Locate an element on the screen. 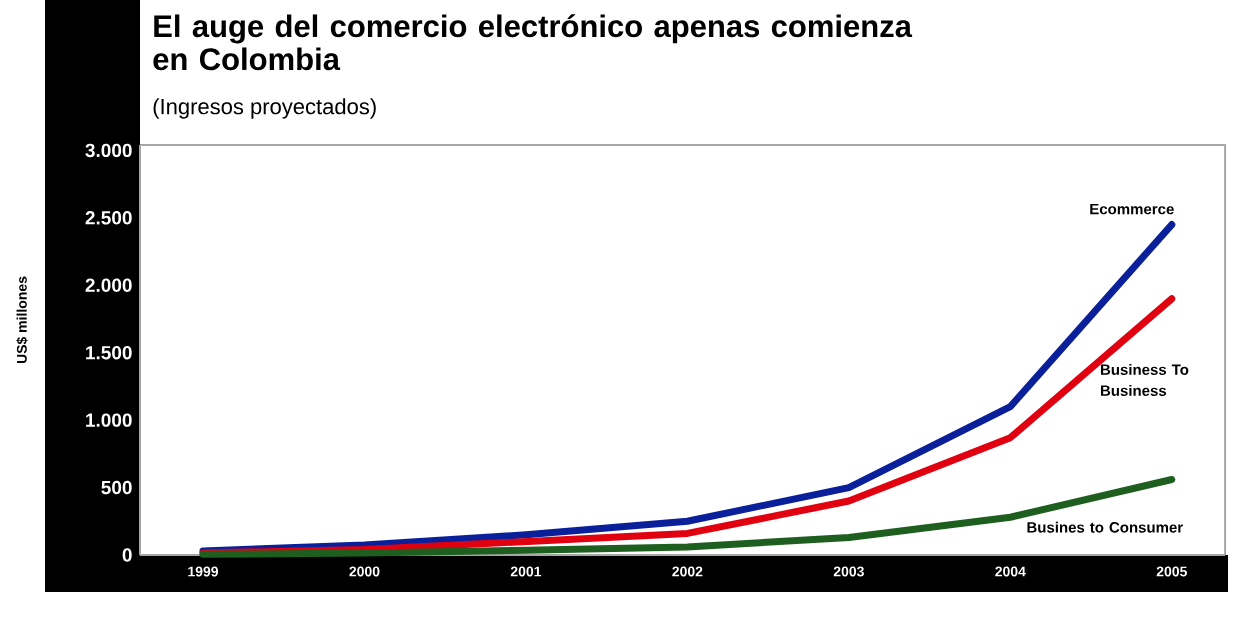 The image size is (1238, 622). y-tick-label: 2.000 is located at coordinates (108, 285).